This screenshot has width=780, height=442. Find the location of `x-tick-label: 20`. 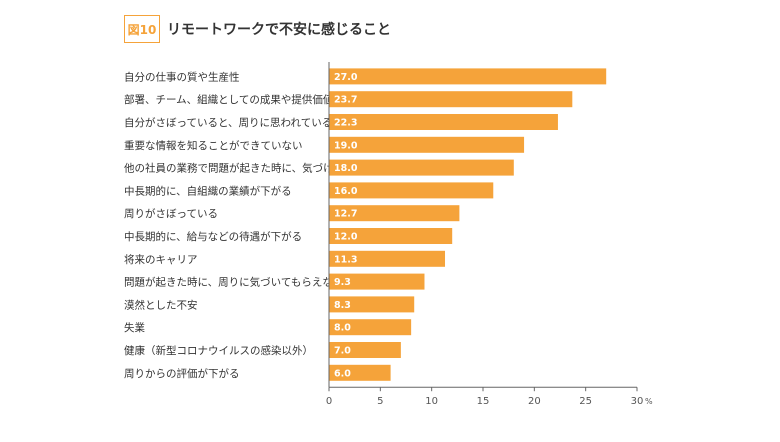

x-tick-label: 20 is located at coordinates (534, 401).